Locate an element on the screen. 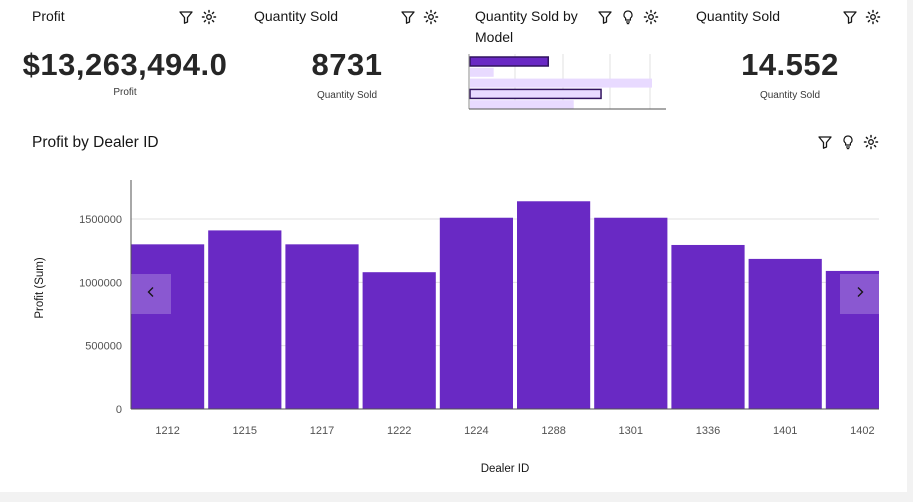 The height and width of the screenshot is (502, 913). tile-quantity2-toolbar is located at coordinates (861, 17).